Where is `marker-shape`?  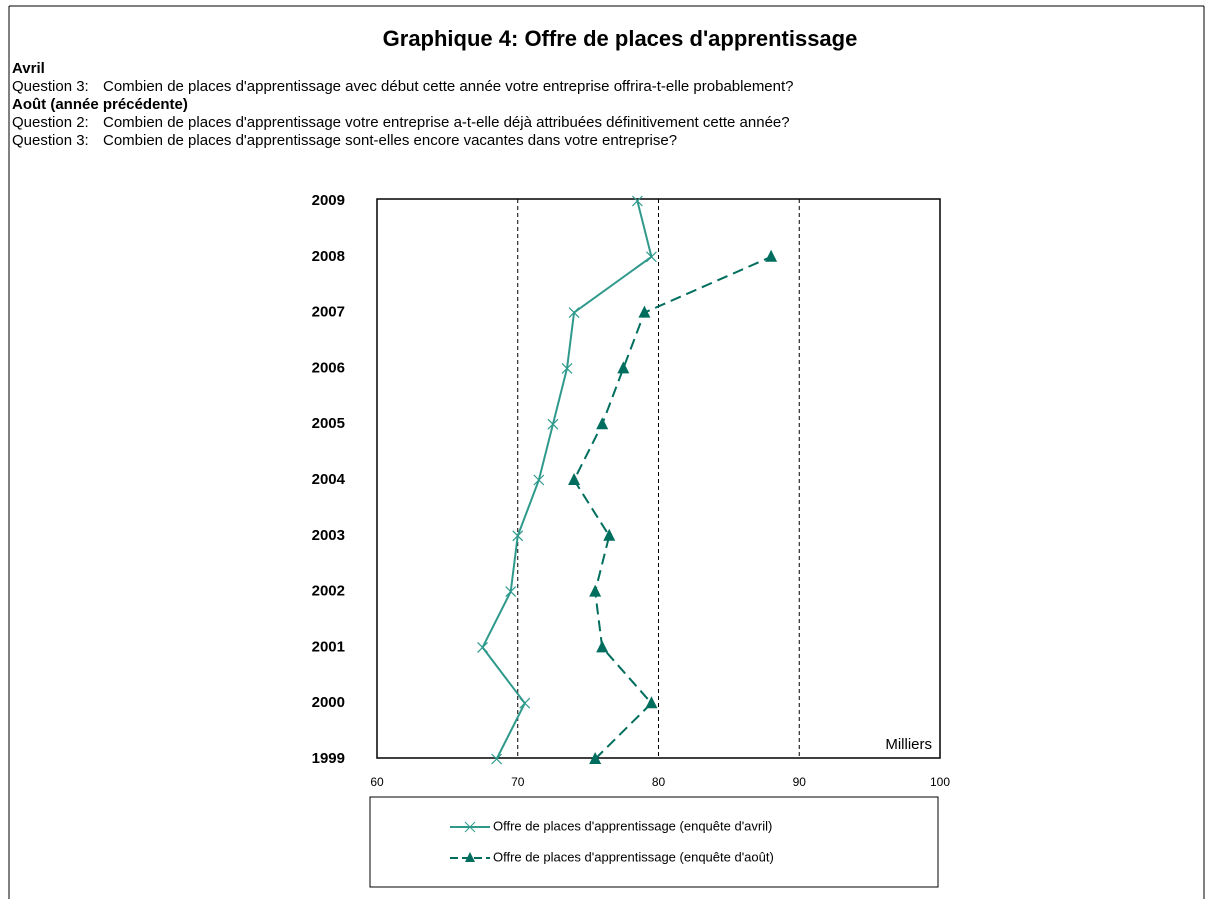
marker-shape is located at coordinates (470, 857).